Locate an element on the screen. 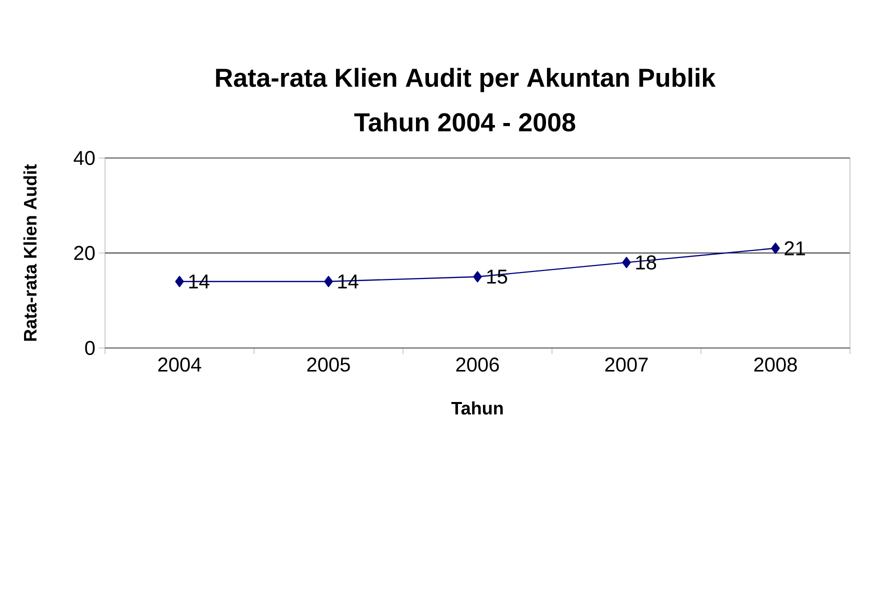 The height and width of the screenshot is (594, 878). x-tick-label: 2007 is located at coordinates (626, 365).